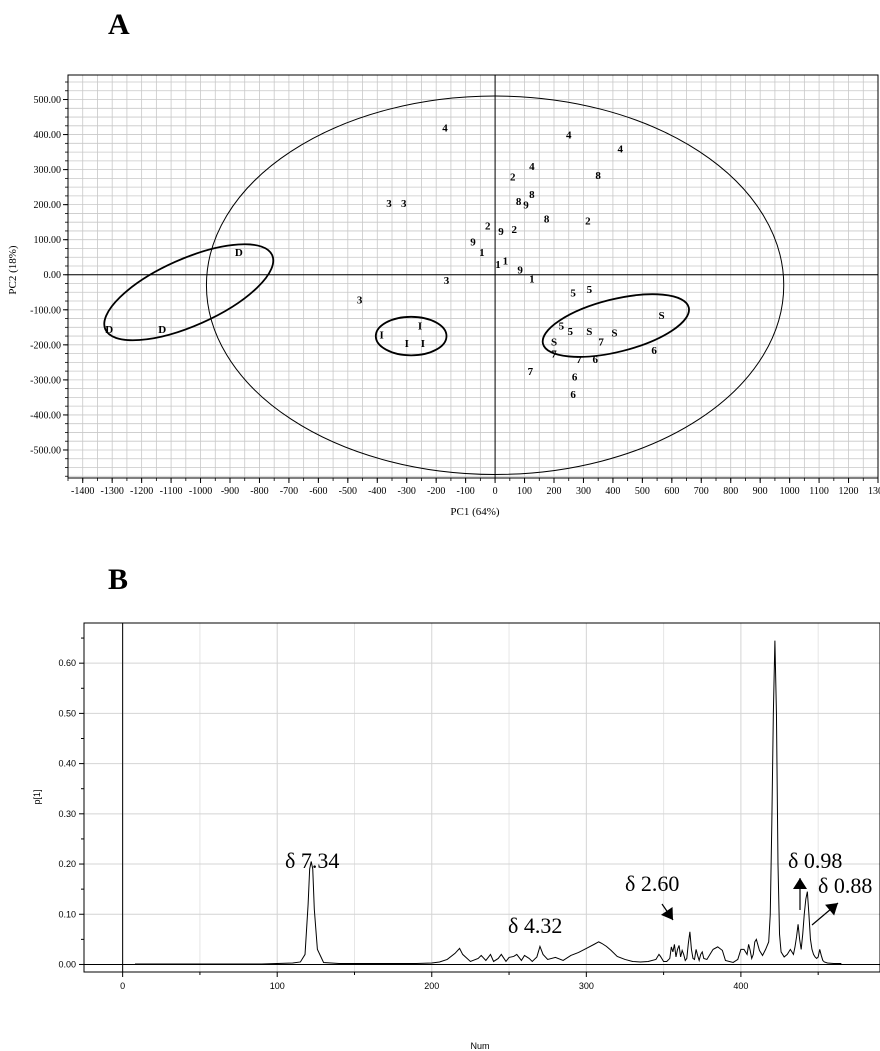 This screenshot has width=880, height=1051. What do you see at coordinates (48, 135) in the screenshot?
I see `y-tick-label: 400.00` at bounding box center [48, 135].